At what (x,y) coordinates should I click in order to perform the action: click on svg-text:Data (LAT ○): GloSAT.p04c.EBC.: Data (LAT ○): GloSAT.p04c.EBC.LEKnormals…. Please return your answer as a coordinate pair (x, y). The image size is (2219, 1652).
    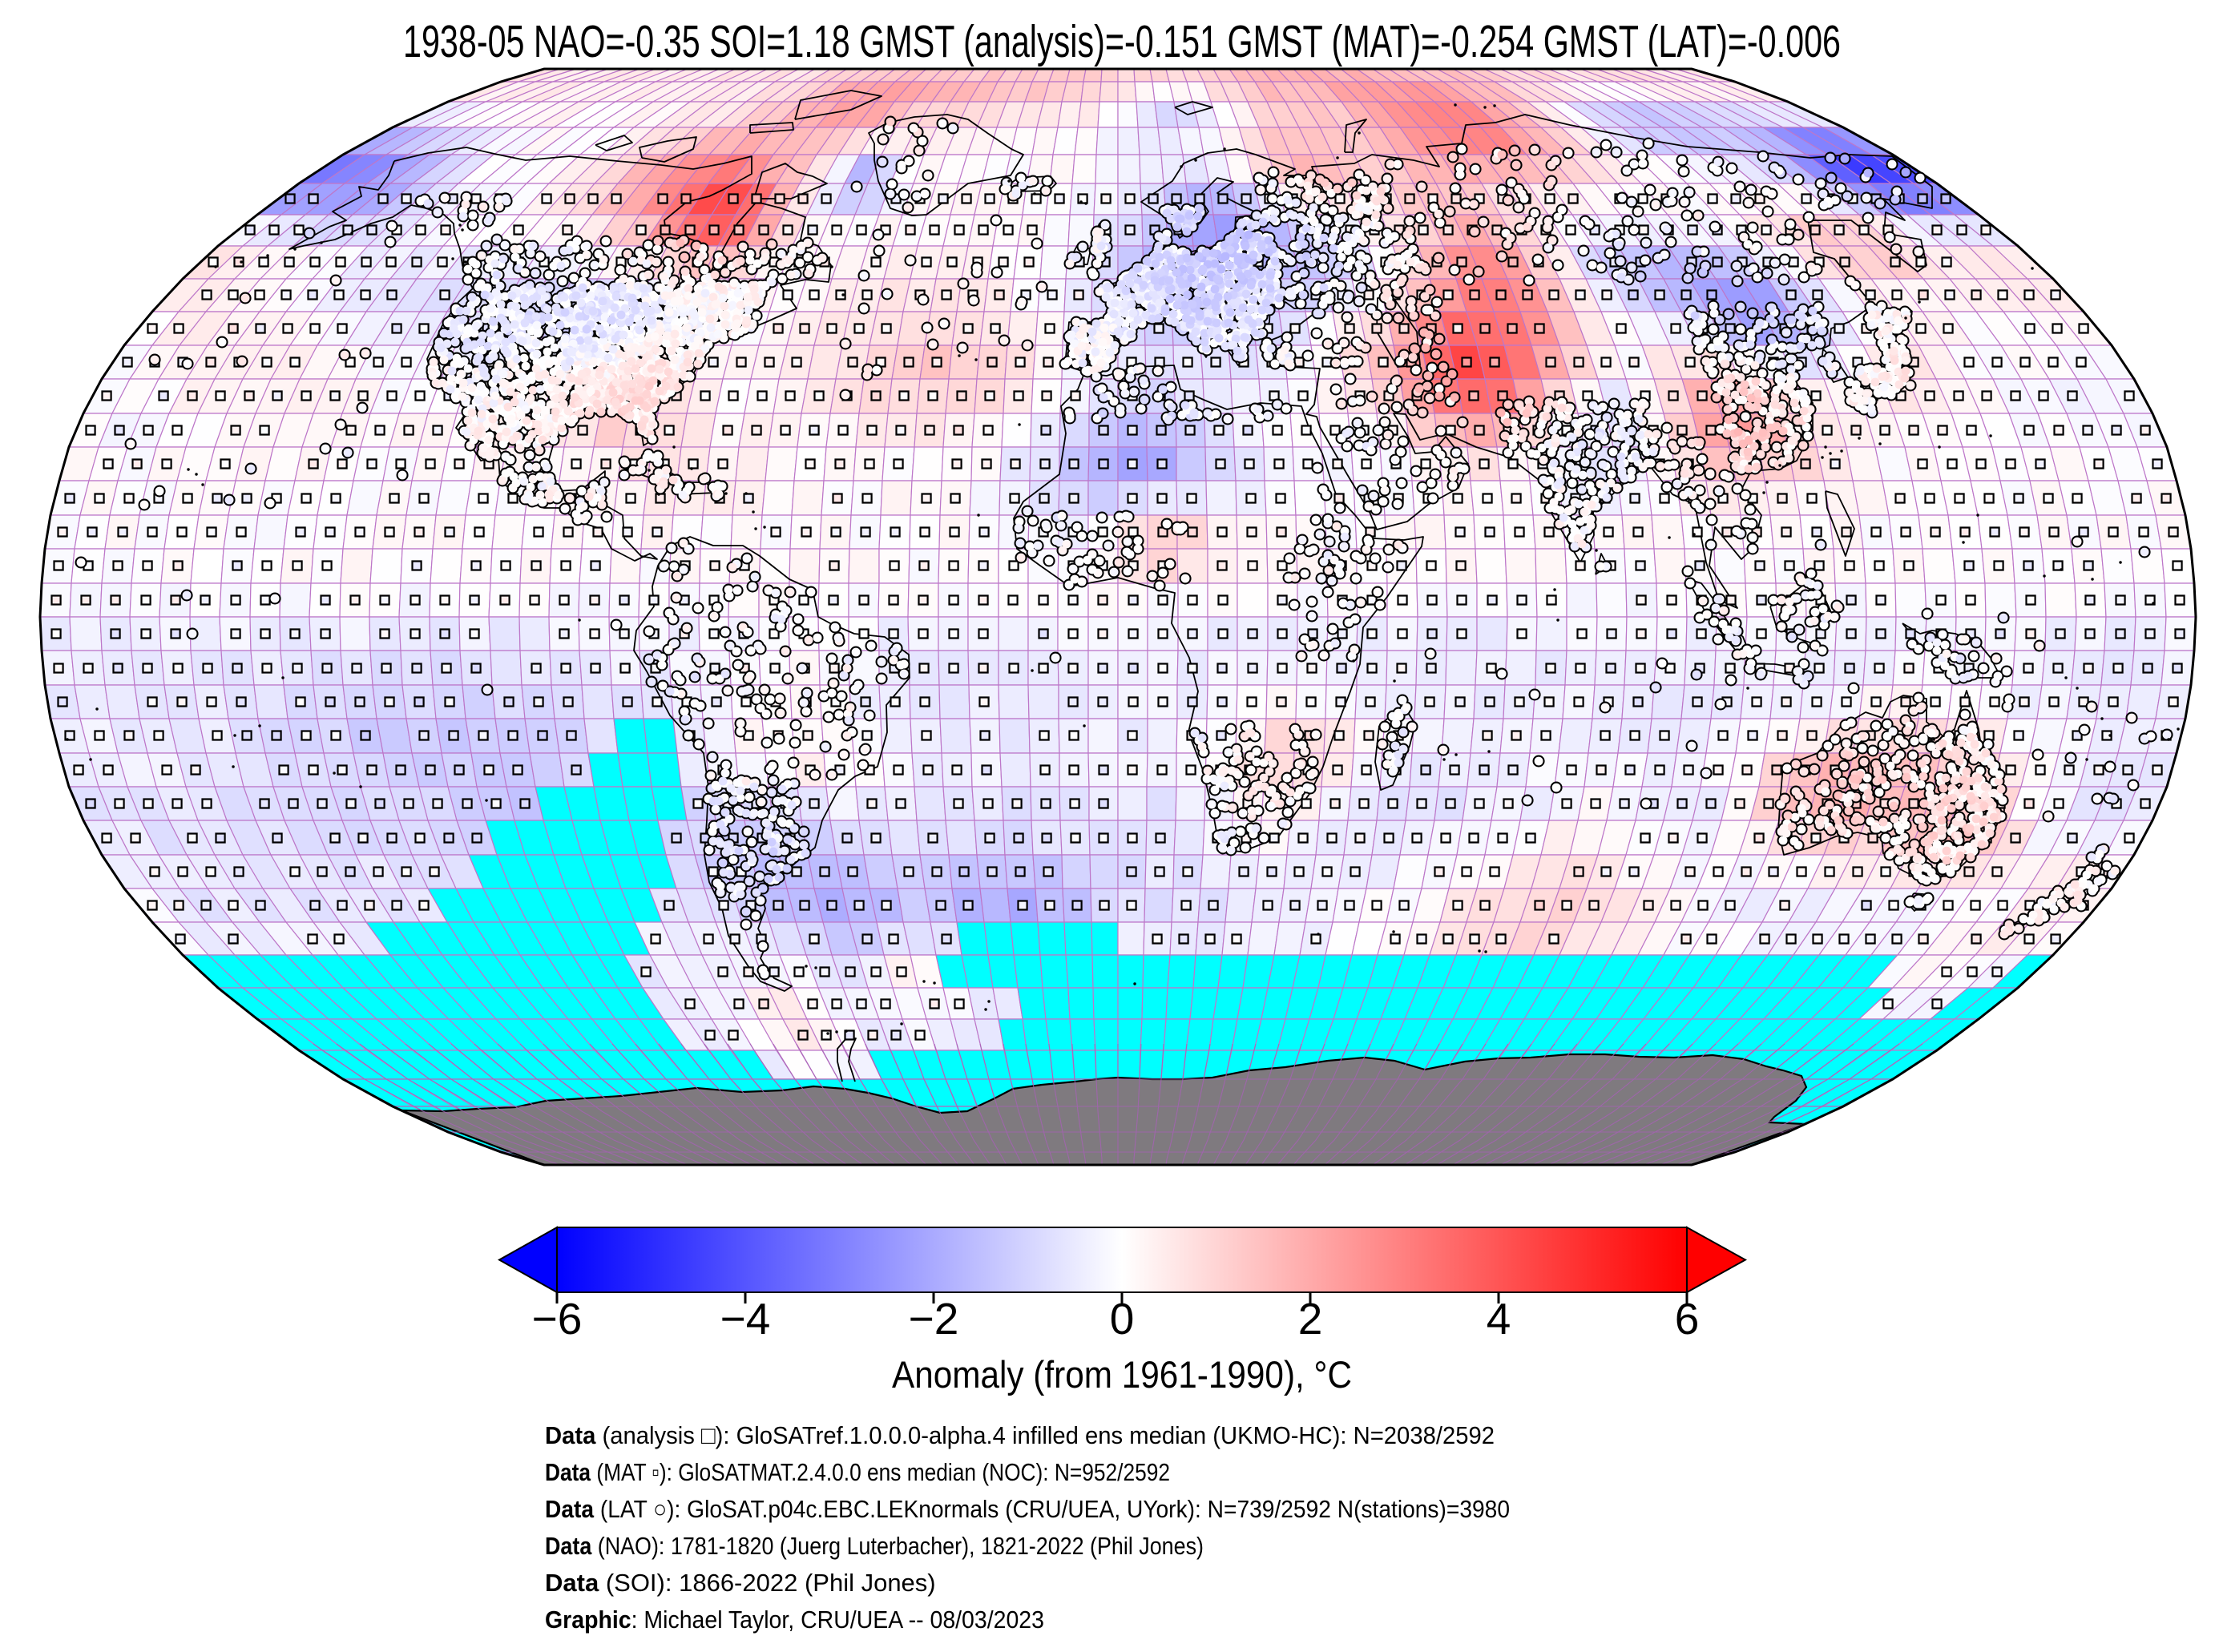
    Looking at the image, I should click on (1027, 1509).